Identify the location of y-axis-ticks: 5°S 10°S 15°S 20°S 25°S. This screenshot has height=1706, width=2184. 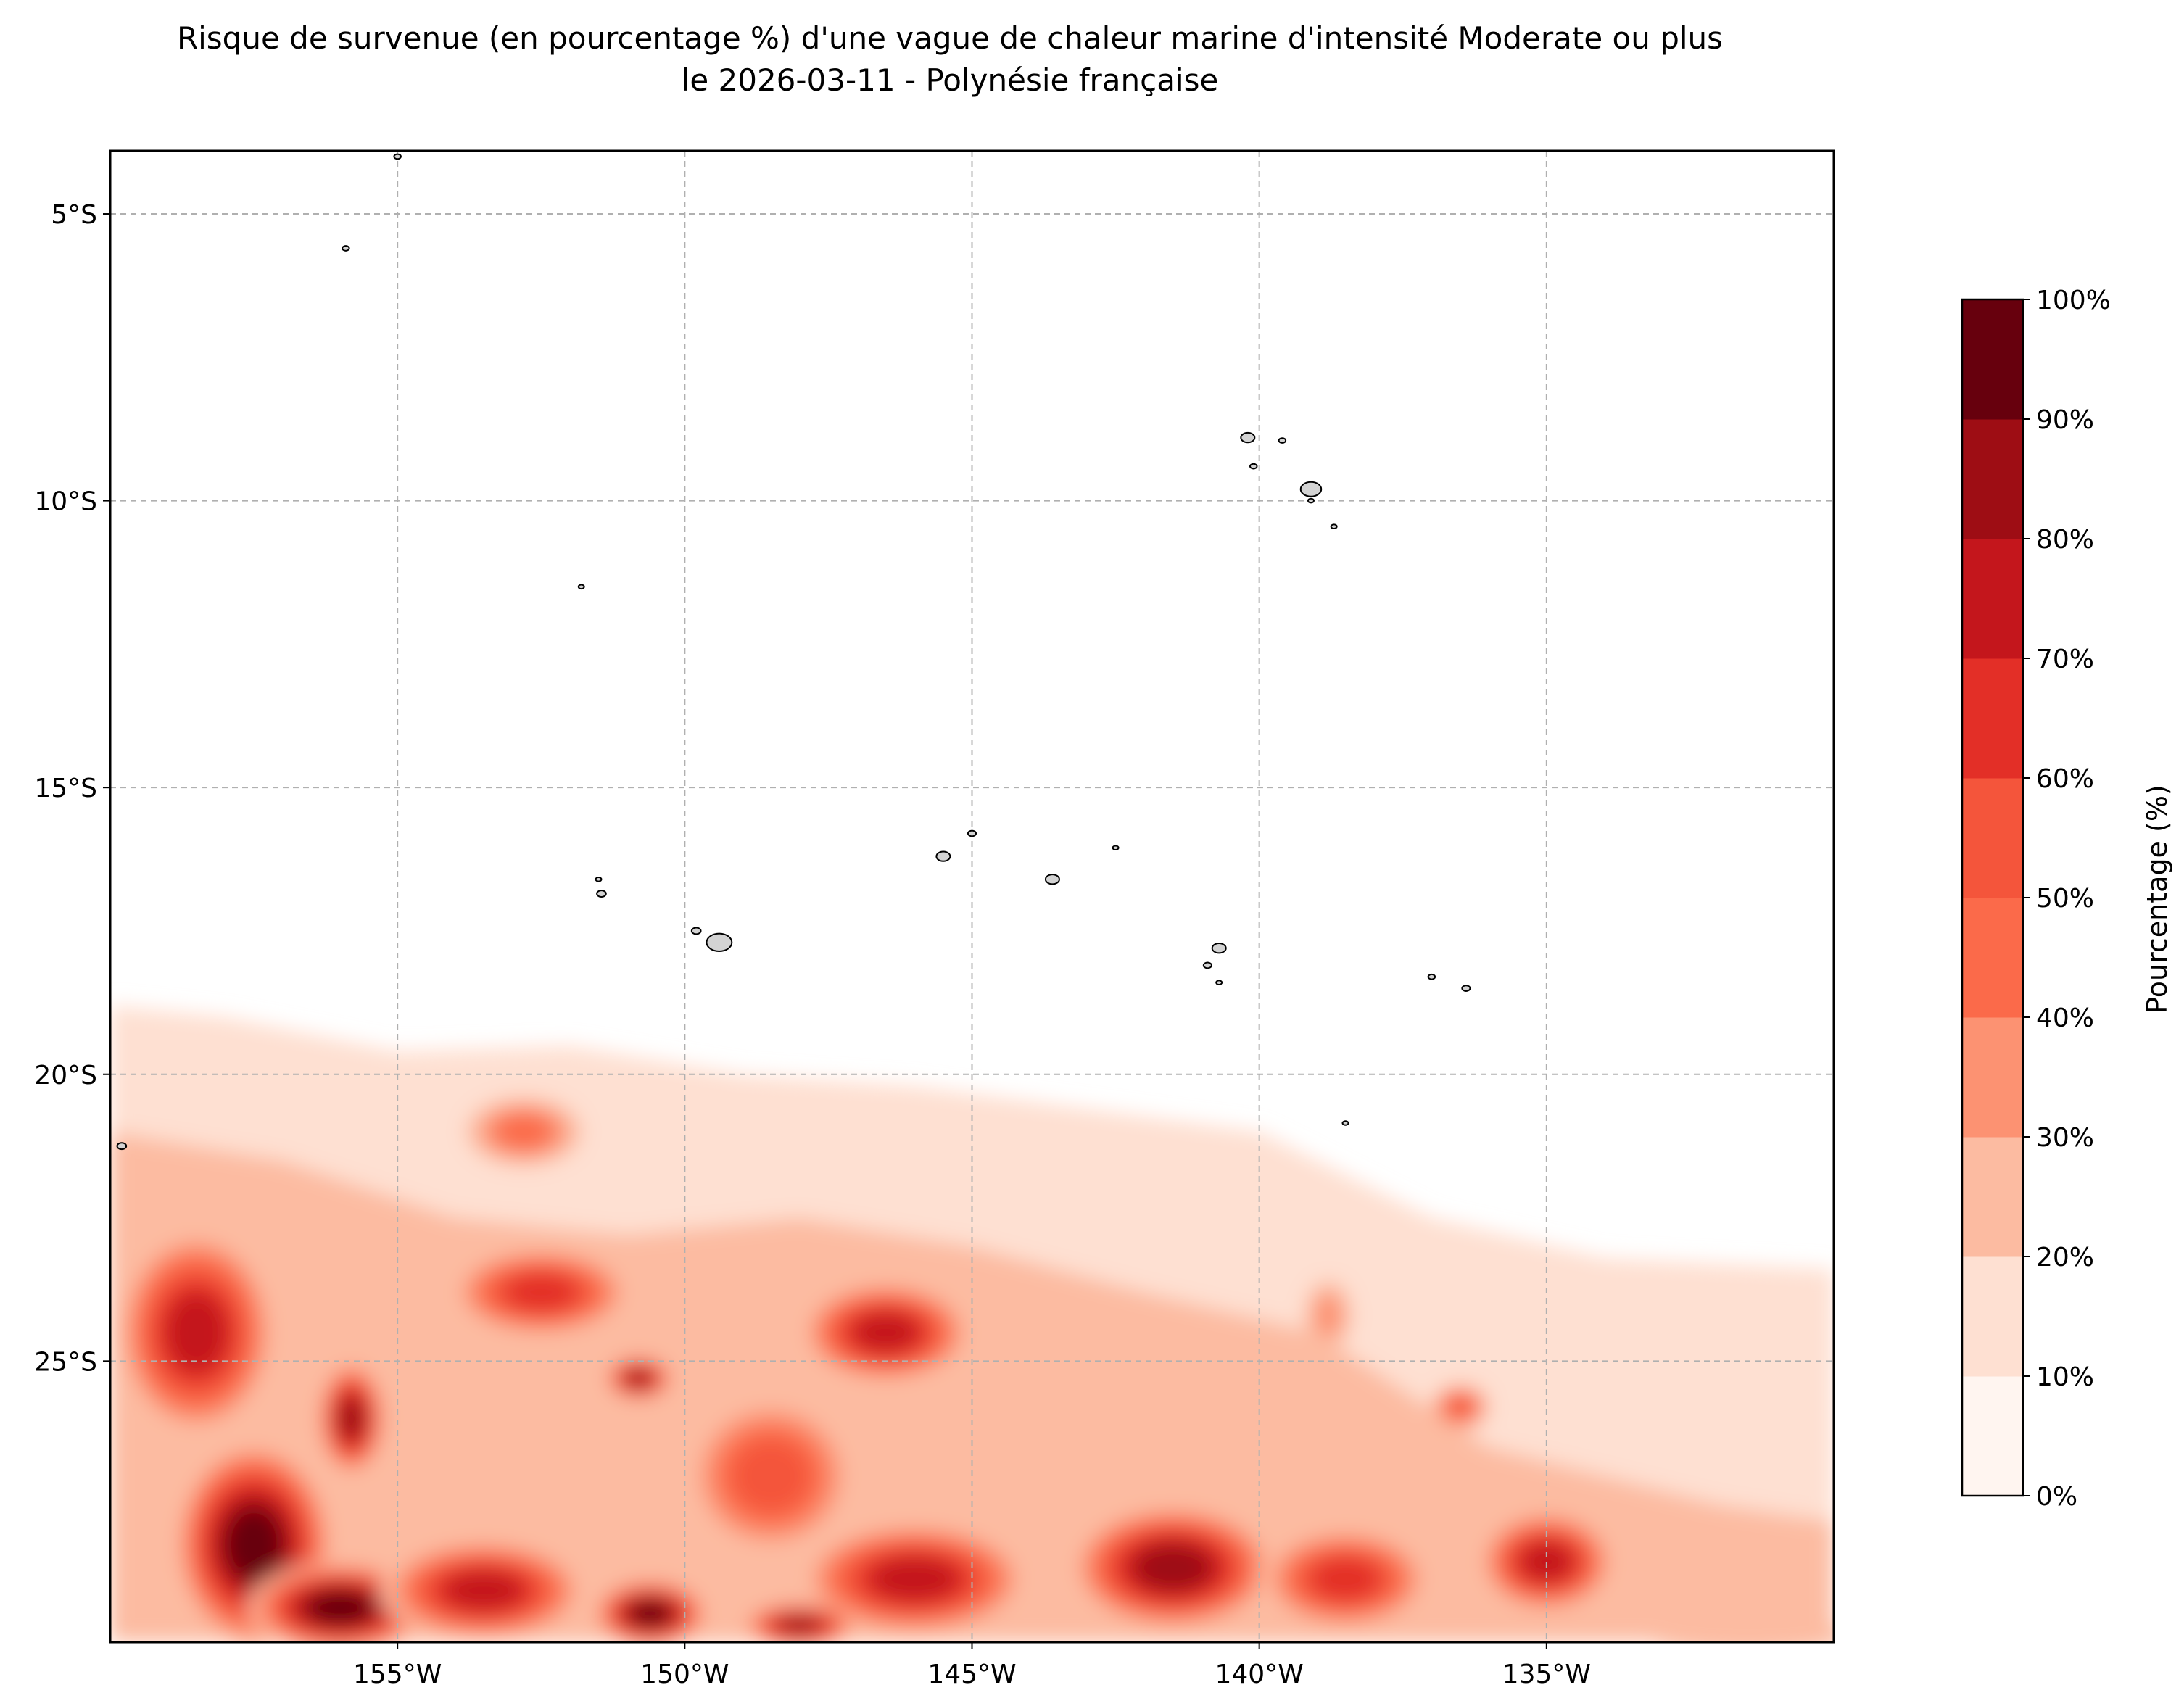
(72, 789).